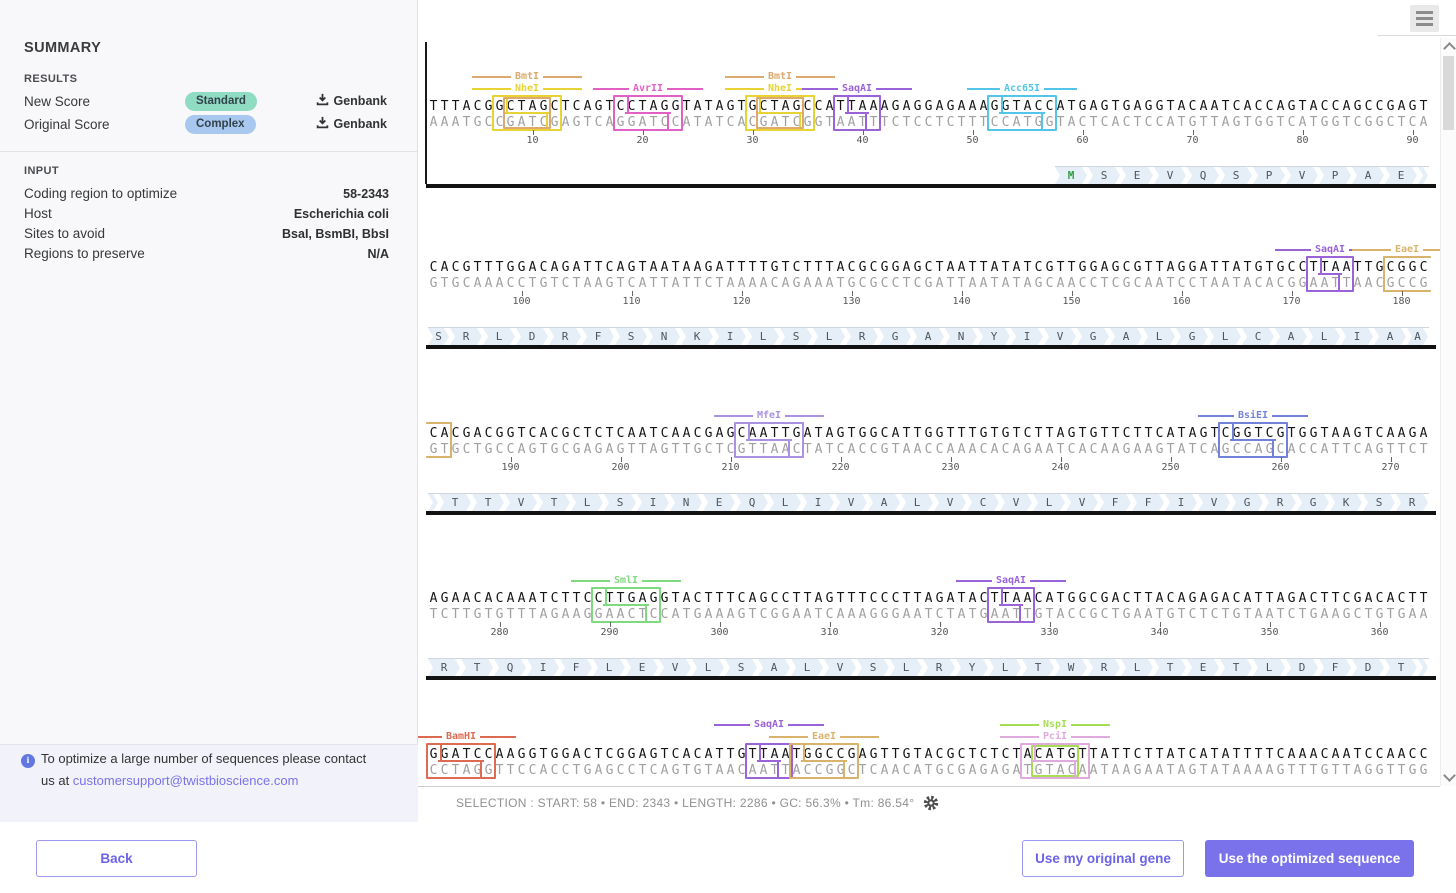 The height and width of the screenshot is (893, 1456). What do you see at coordinates (1448, 93) in the screenshot?
I see `scrollbar-thumb` at bounding box center [1448, 93].